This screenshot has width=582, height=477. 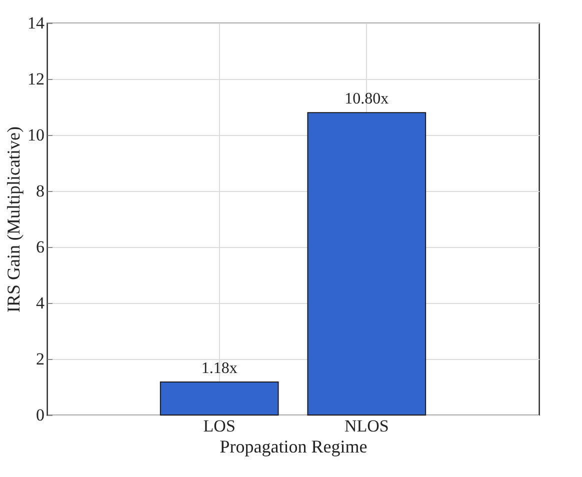 I want to click on y-tick-label: 6, so click(x=40, y=247).